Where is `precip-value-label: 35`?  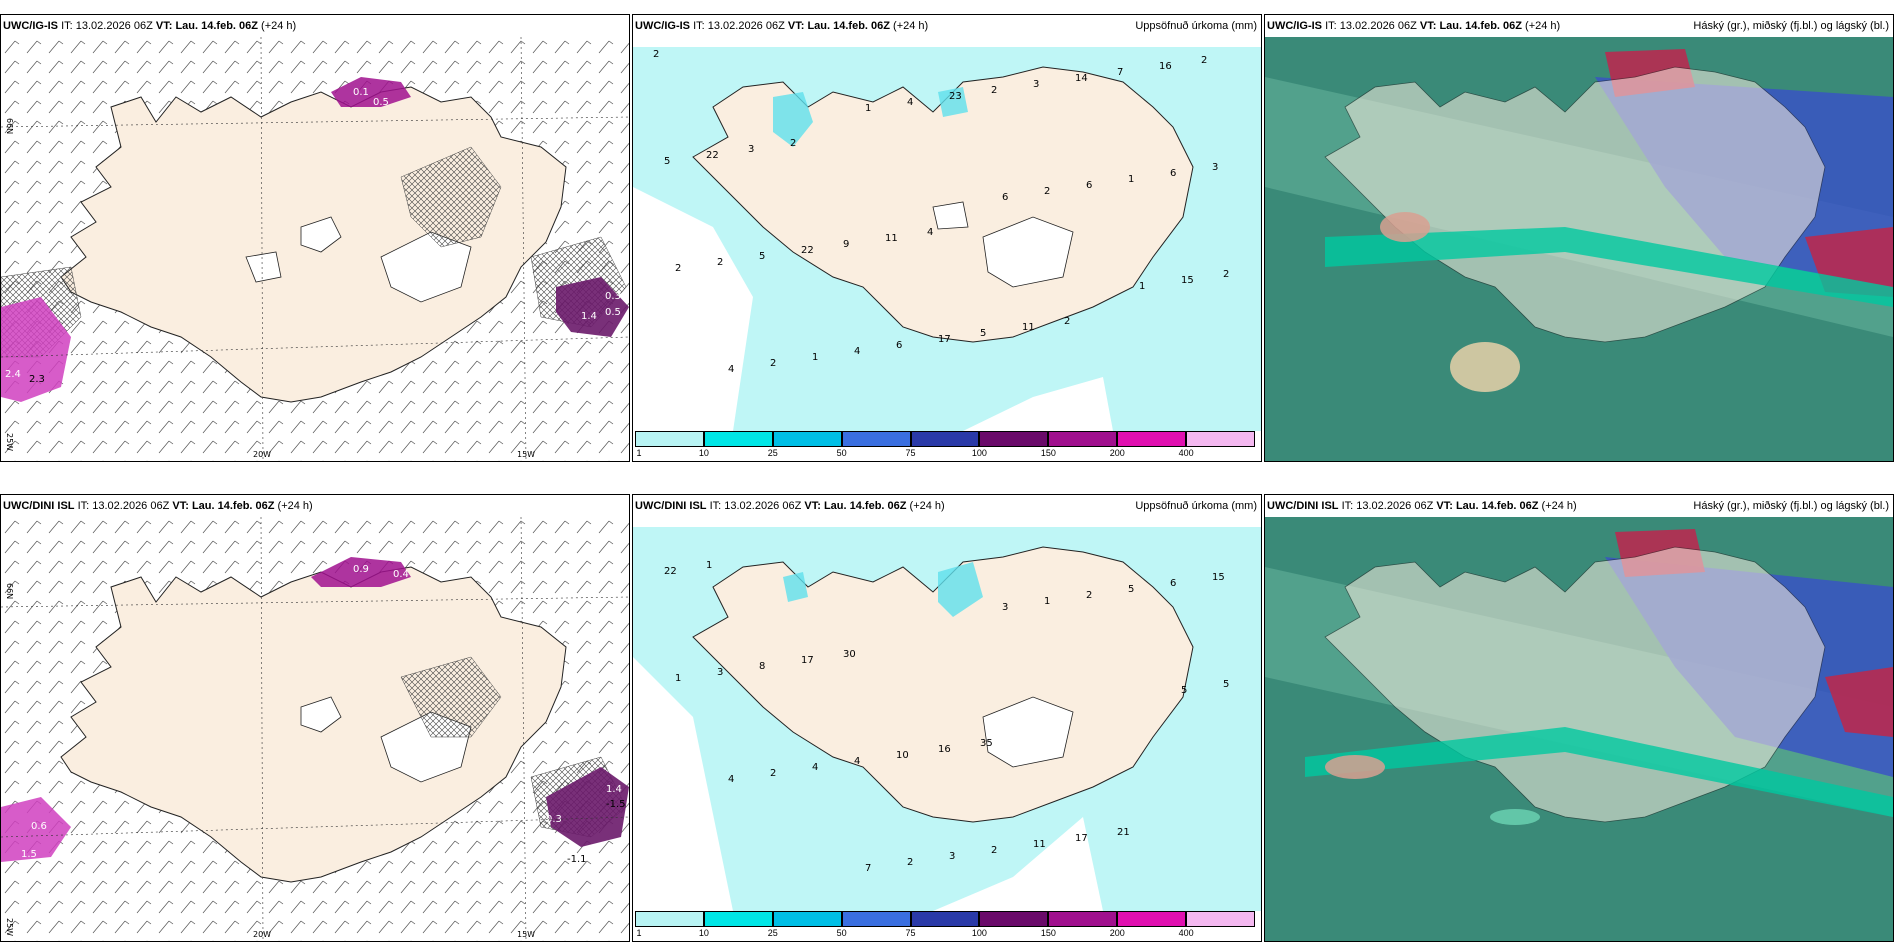 precip-value-label: 35 is located at coordinates (986, 743).